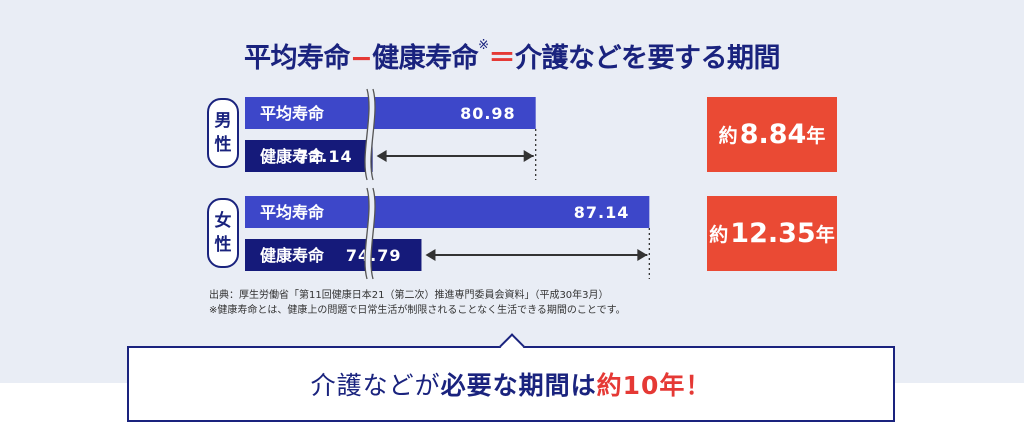 This screenshot has height=425, width=1024. I want to click on difference-male-unit: 年, so click(816, 136).